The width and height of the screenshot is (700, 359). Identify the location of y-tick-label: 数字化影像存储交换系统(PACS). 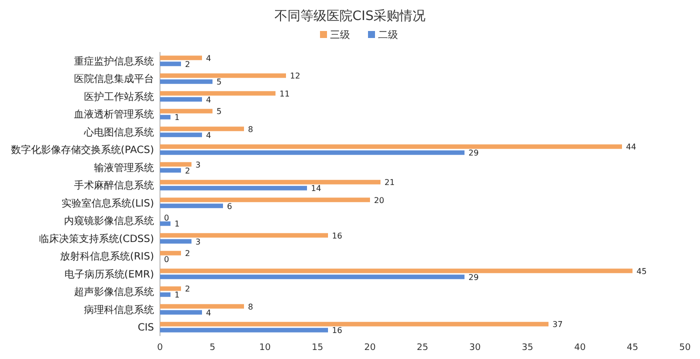
(82, 150).